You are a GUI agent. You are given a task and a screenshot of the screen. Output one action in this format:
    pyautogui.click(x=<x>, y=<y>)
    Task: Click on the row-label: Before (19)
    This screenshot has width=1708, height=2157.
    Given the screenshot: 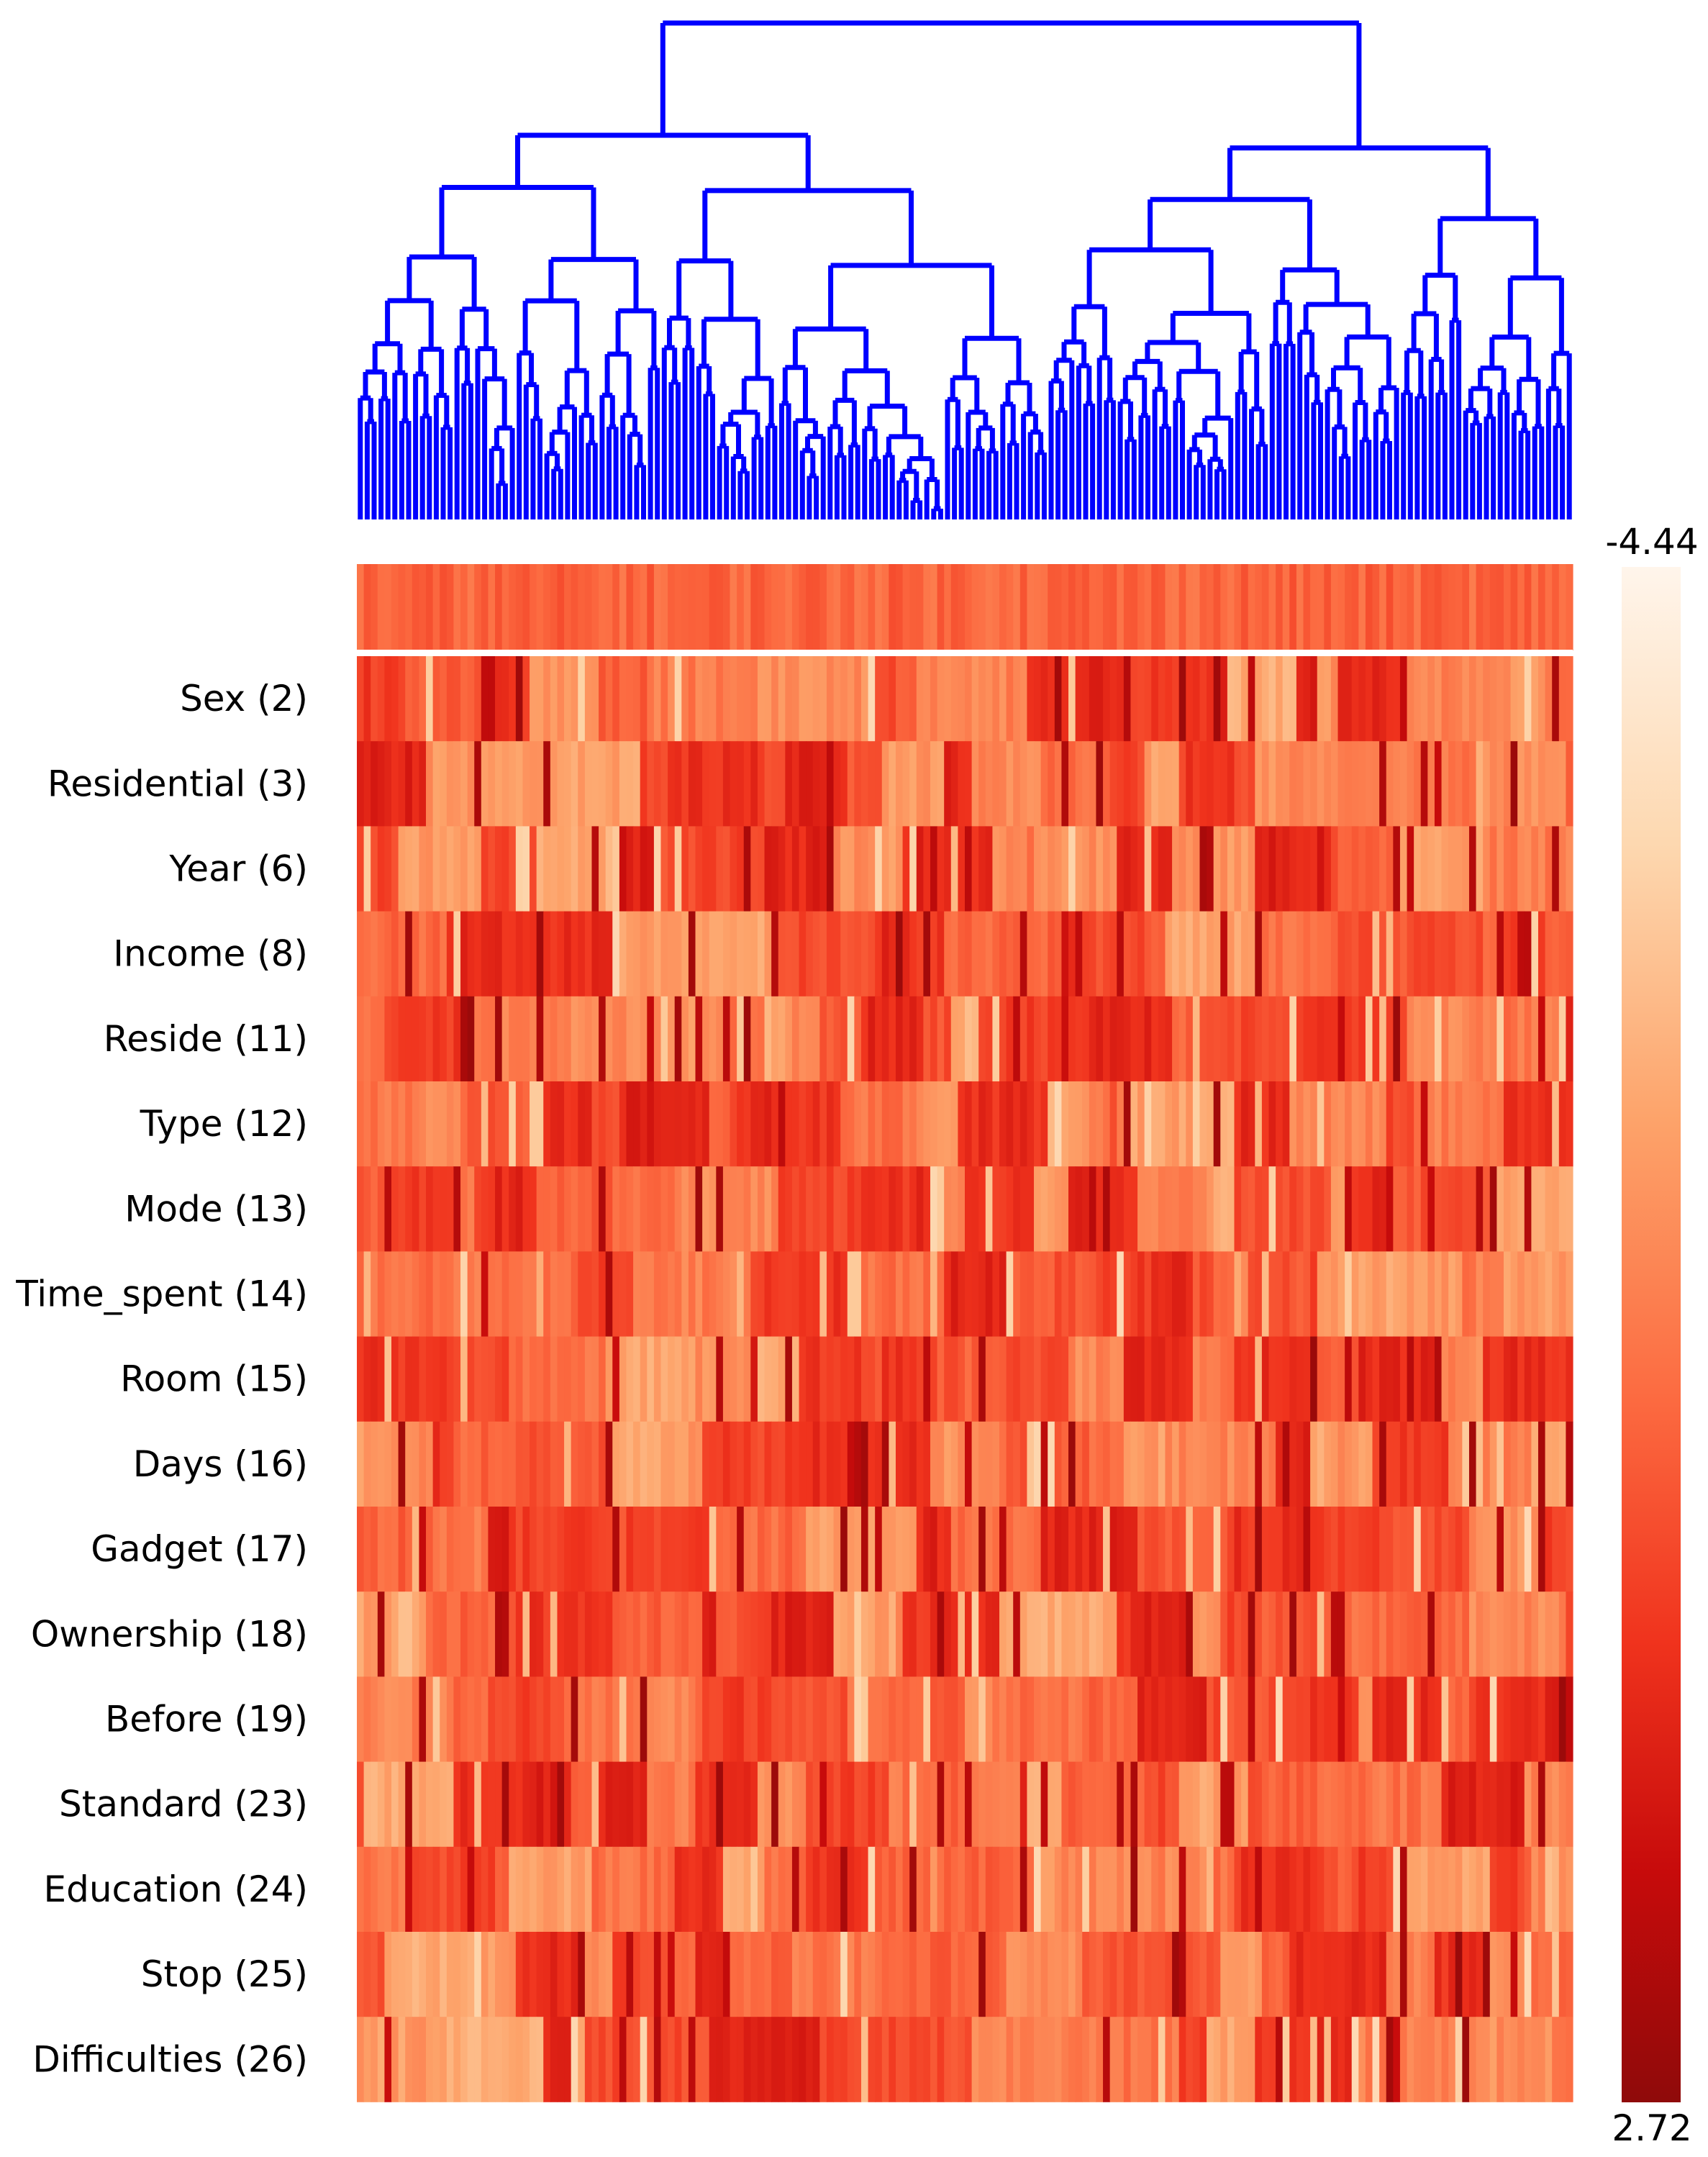 What is the action you would take?
    pyautogui.click(x=207, y=1720)
    